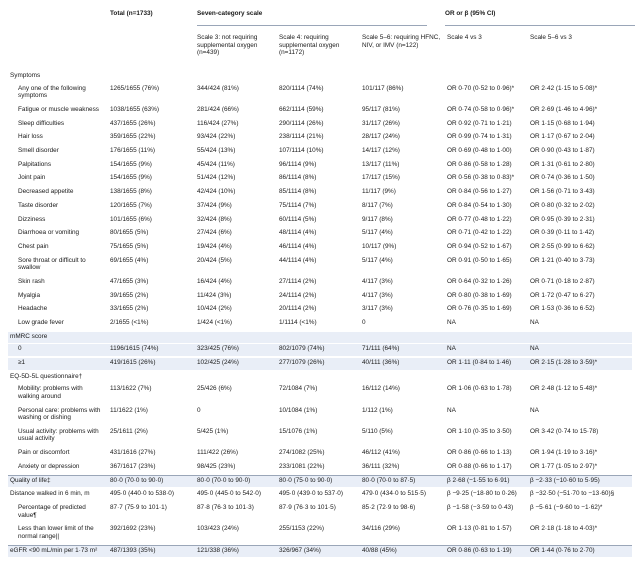  What do you see at coordinates (562, 123) in the screenshot?
I see `table-cell: OR 1·15 (0·68 to 1·94)` at bounding box center [562, 123].